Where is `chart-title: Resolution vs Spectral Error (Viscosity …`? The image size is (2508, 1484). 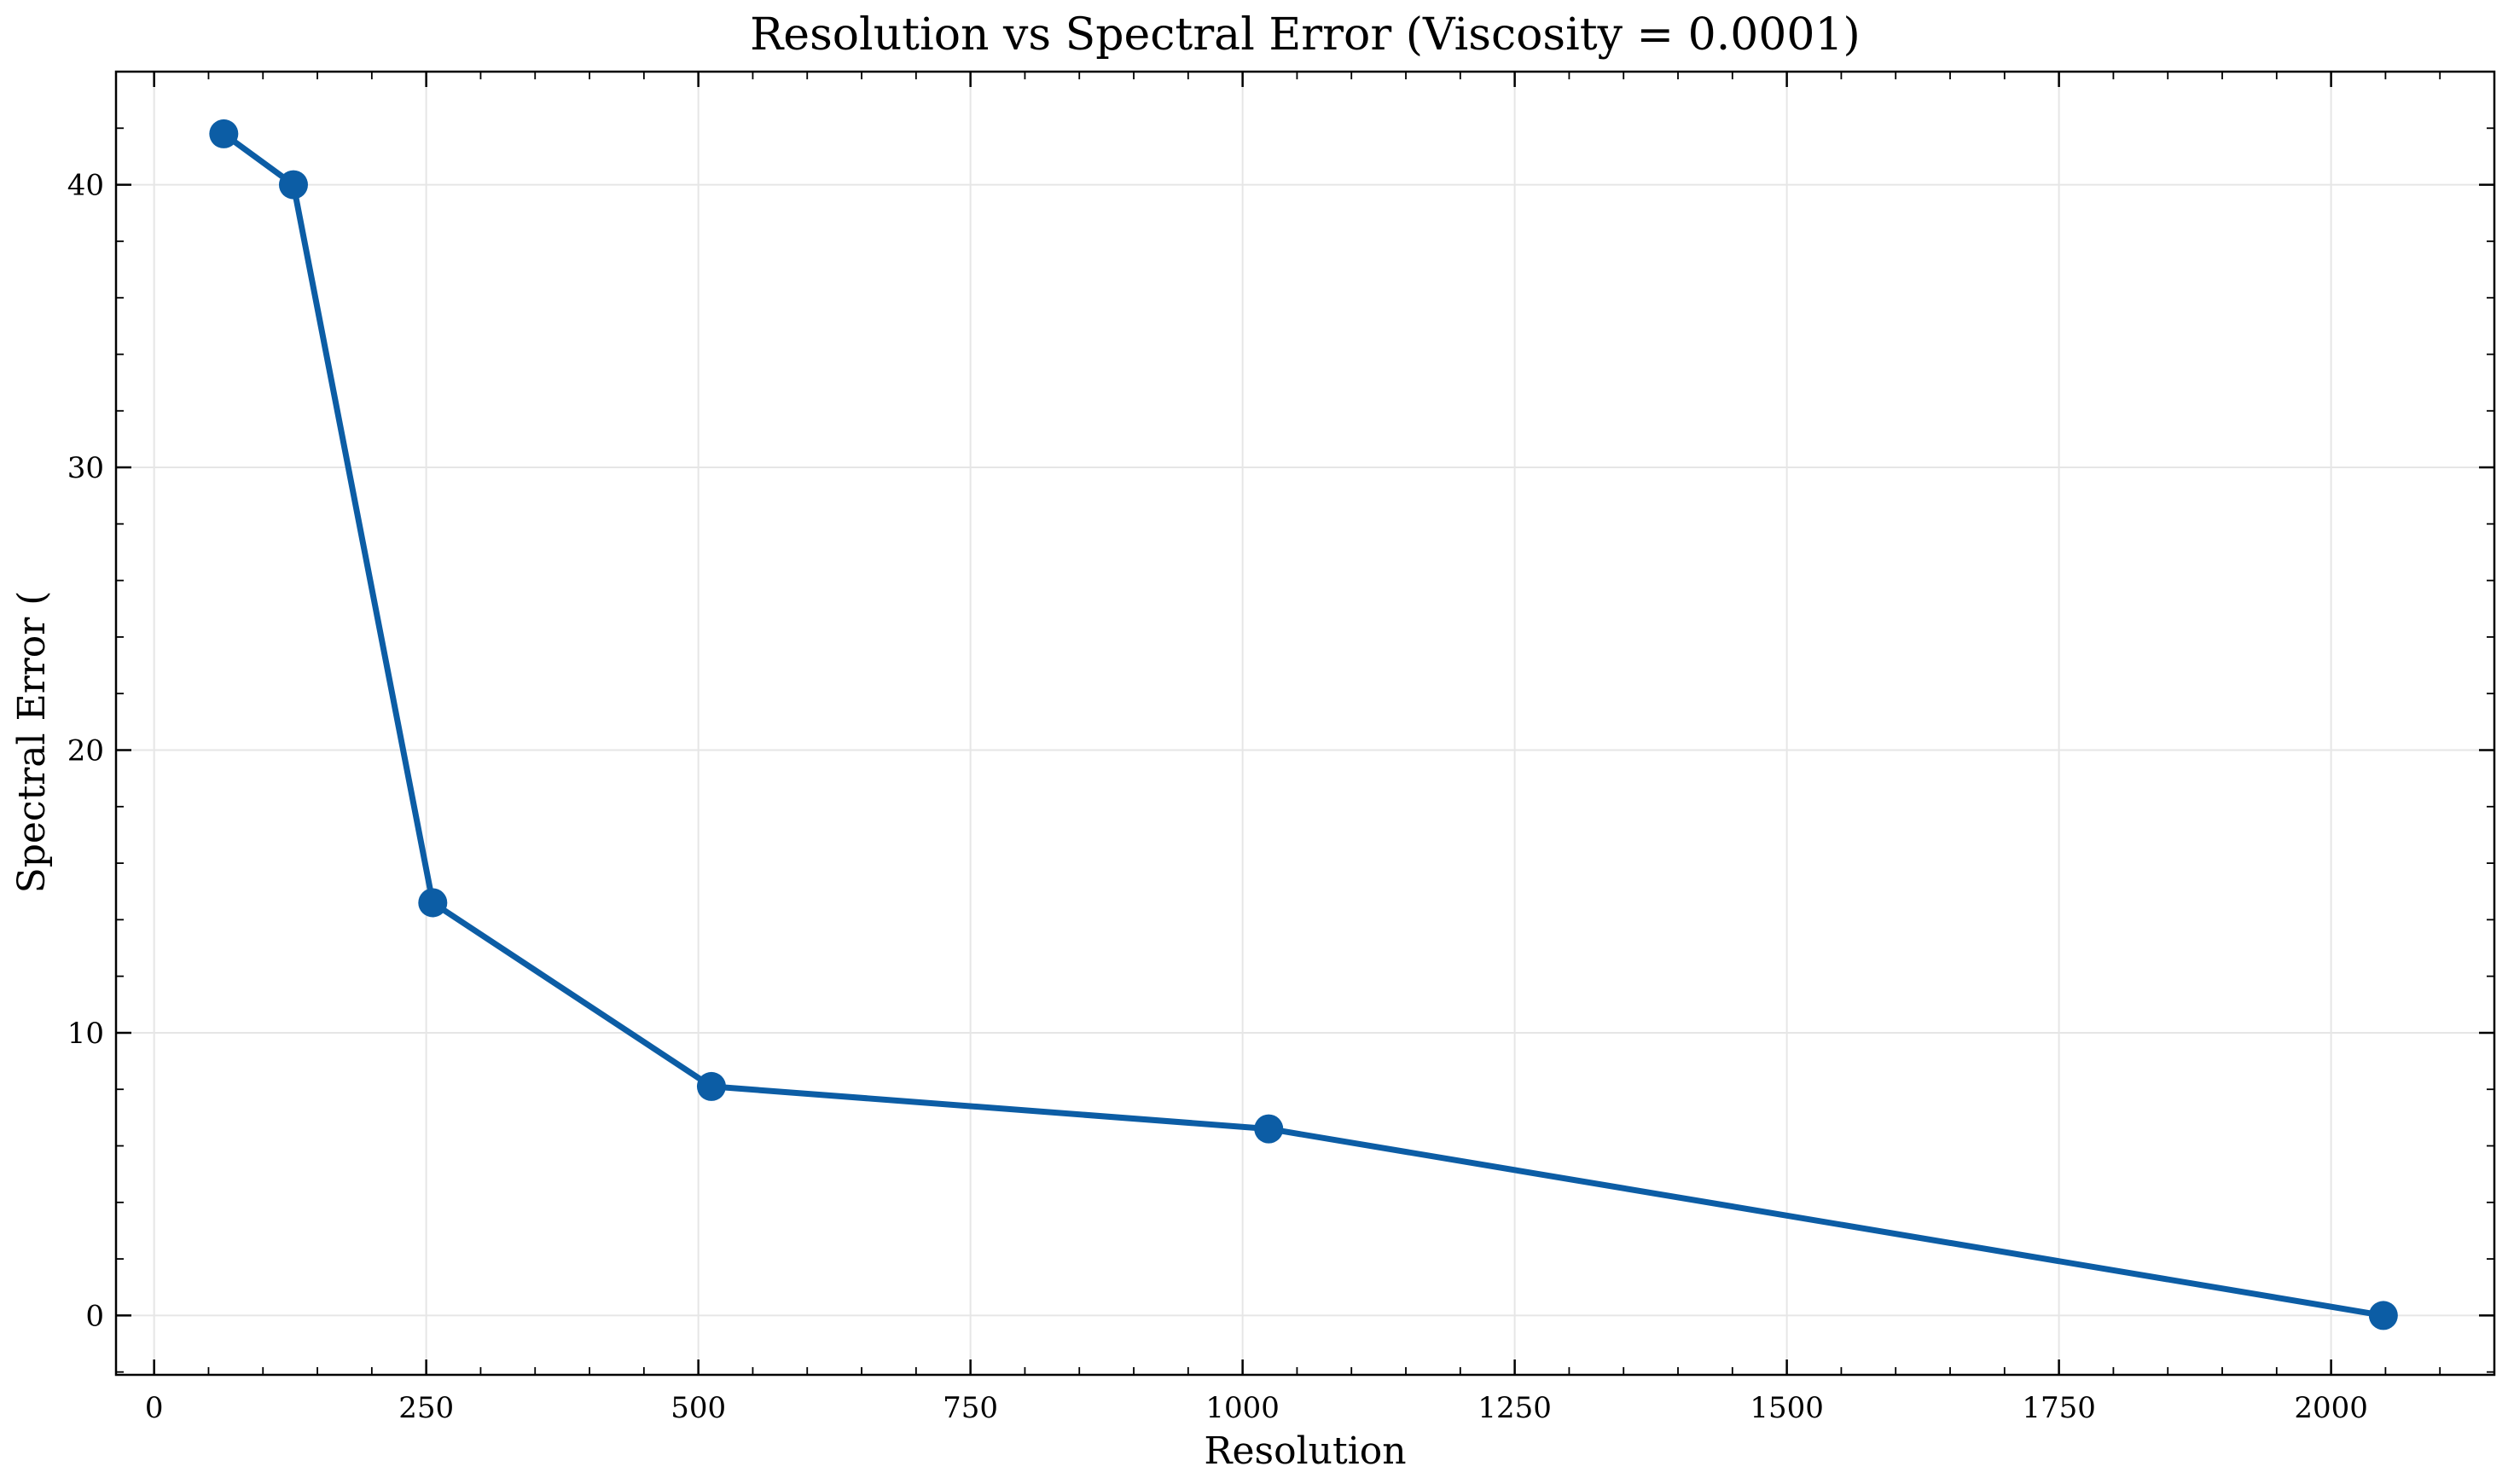
chart-title: Resolution vs Spectral Error (Viscosity … is located at coordinates (1305, 35).